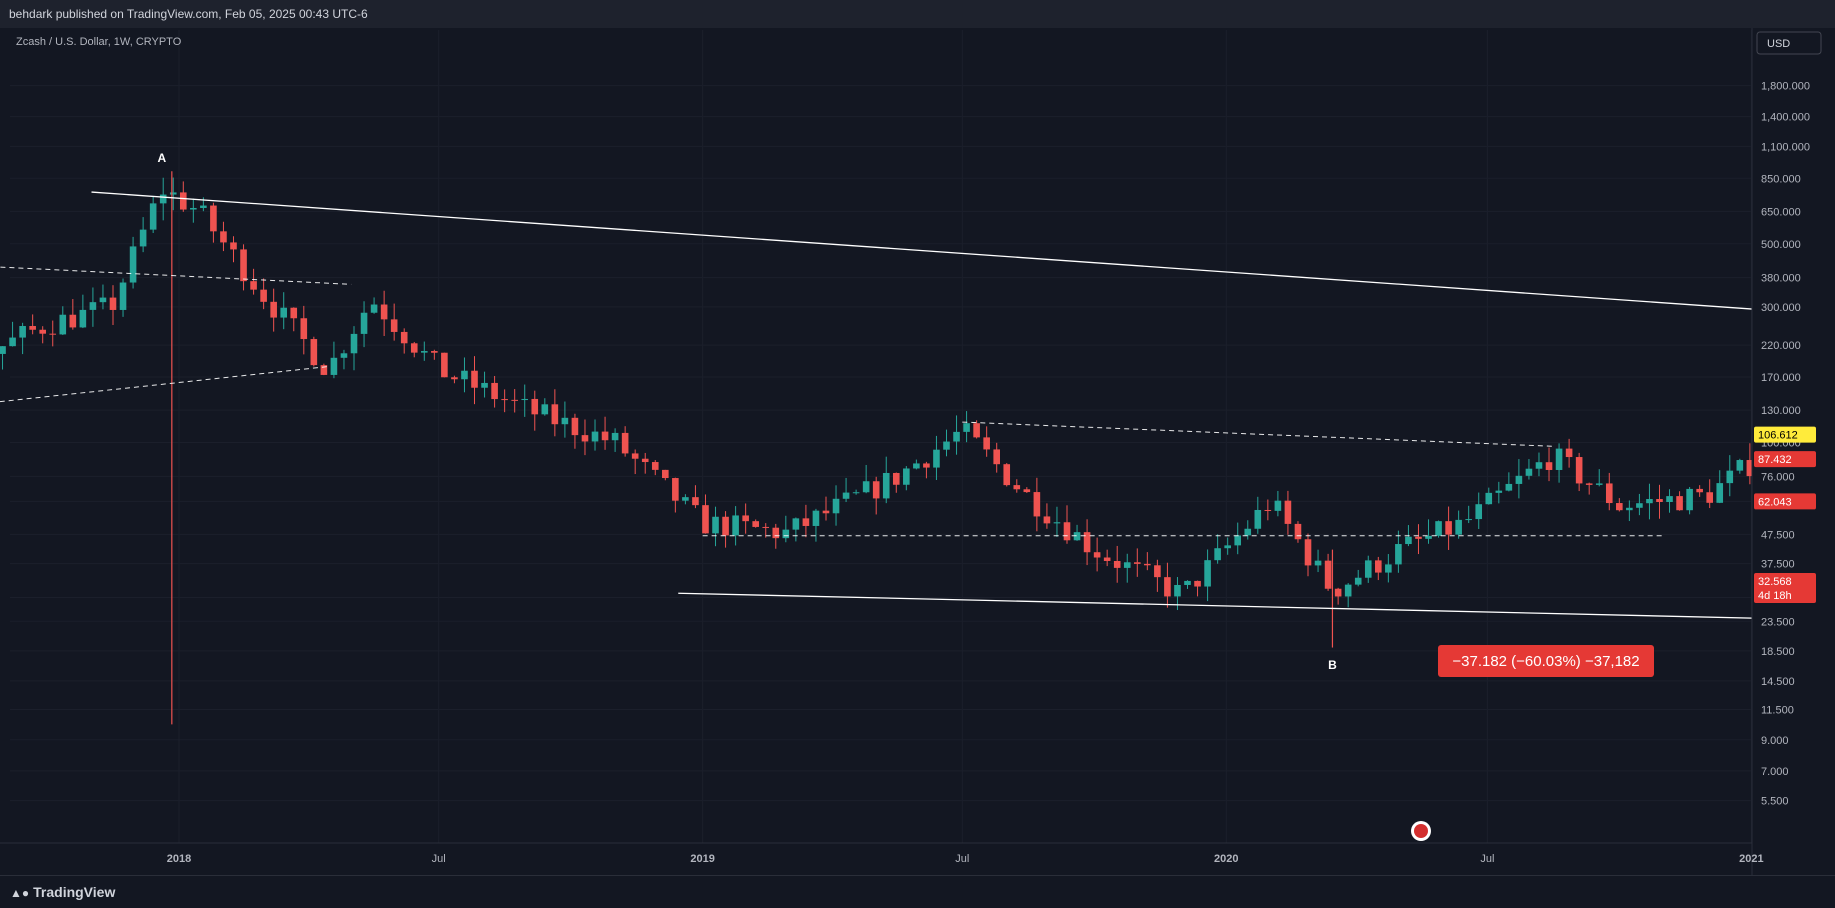 This screenshot has width=1835, height=908. Describe the element at coordinates (161, 158) in the screenshot. I see `wave-label: A` at that location.